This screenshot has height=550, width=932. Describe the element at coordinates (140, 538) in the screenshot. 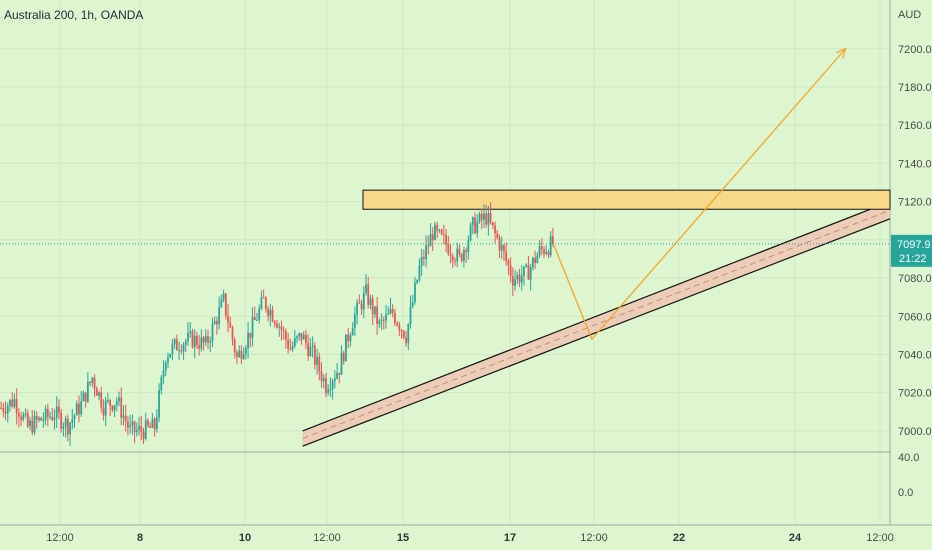

I see `time-tick-label: 8` at that location.